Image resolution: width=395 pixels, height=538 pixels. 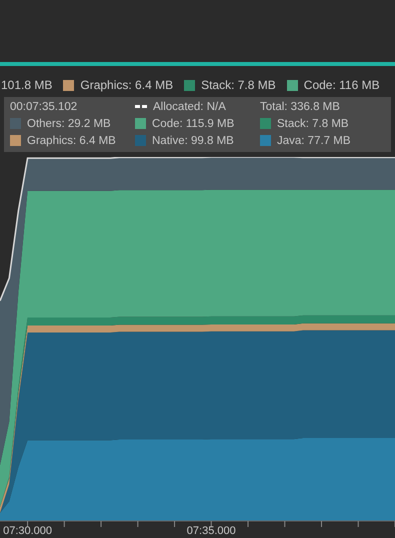 I want to click on x-tick-label: 07:30.000, so click(x=27, y=531).